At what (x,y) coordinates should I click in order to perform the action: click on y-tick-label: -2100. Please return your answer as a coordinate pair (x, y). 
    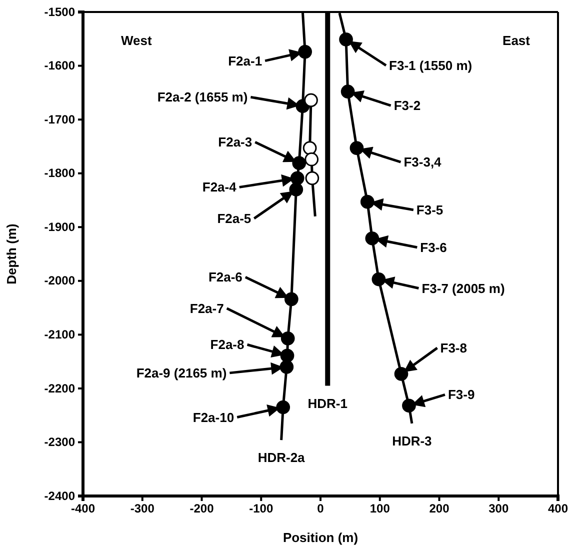
    Looking at the image, I should click on (60, 335).